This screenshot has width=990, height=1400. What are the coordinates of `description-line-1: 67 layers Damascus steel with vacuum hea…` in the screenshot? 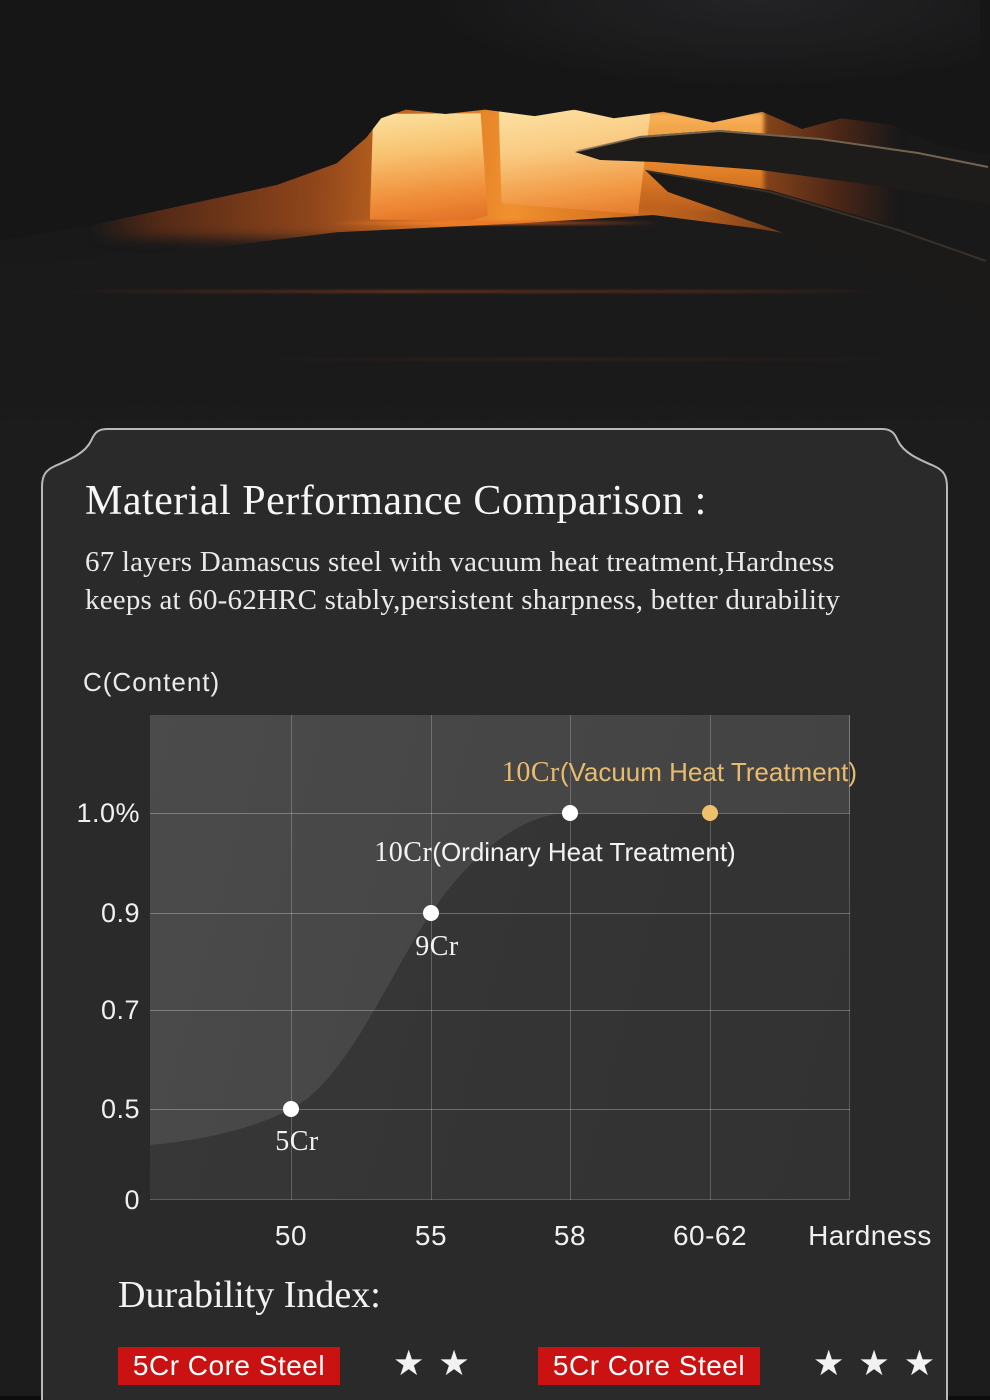 It's located at (460, 562).